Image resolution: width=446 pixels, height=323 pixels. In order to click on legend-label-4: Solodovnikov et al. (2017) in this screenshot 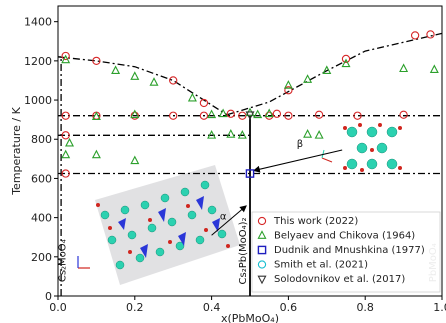, I will do `click(339, 279)`.